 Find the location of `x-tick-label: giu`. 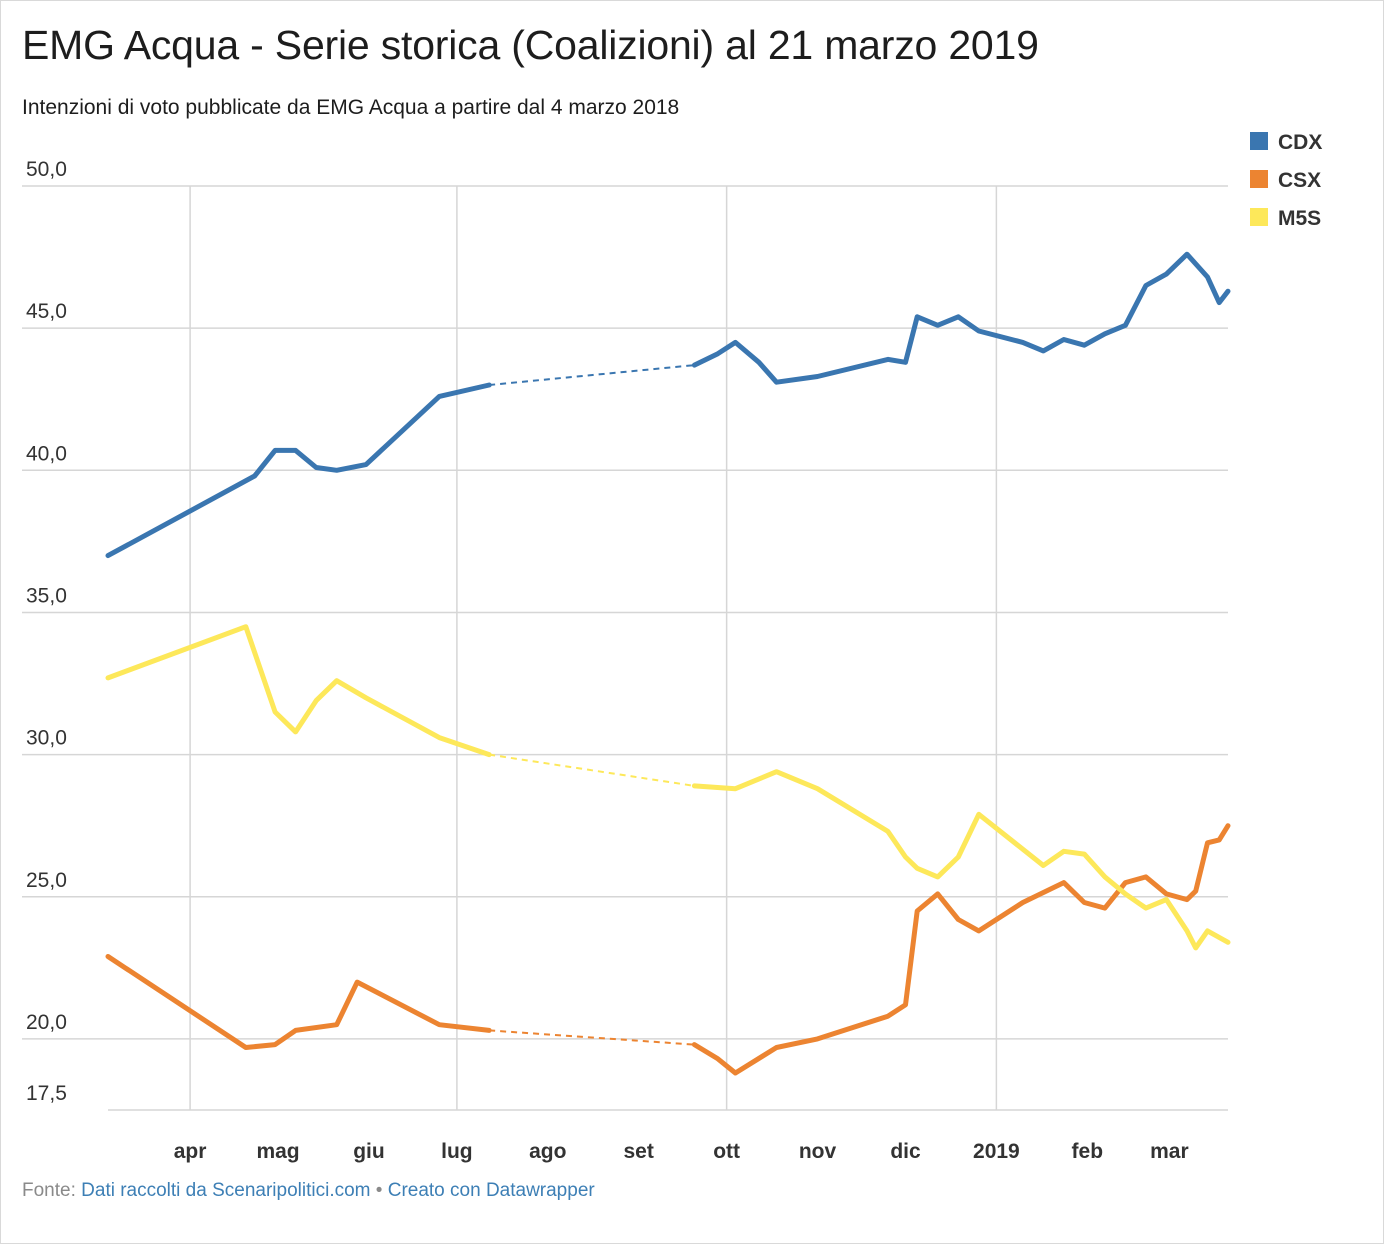

x-tick-label: giu is located at coordinates (369, 1151).